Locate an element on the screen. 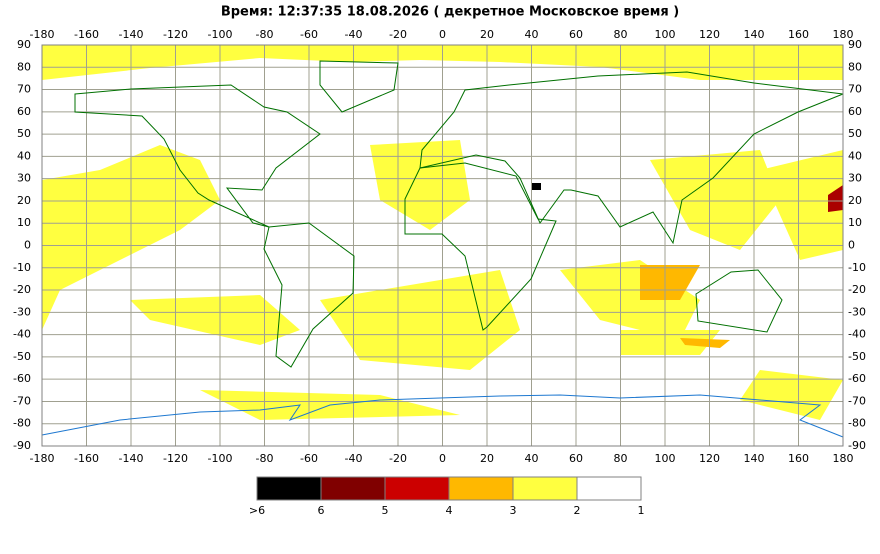 The width and height of the screenshot is (880, 554). australia is located at coordinates (739, 301).